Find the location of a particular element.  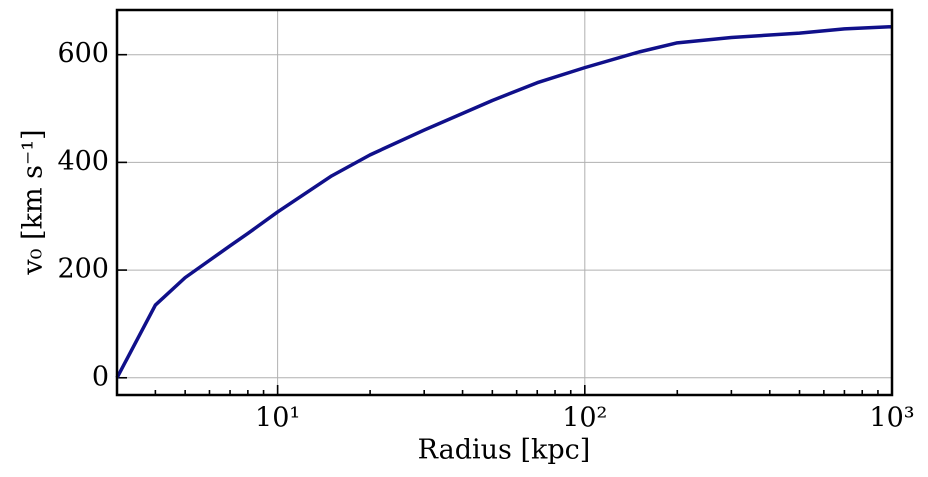

y-tick-label: 200 is located at coordinates (83, 269).